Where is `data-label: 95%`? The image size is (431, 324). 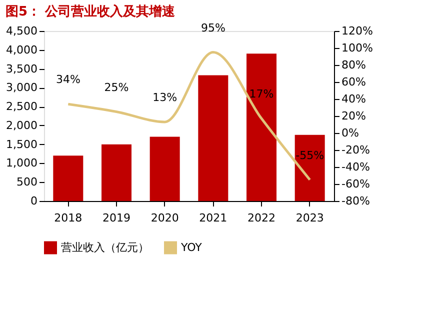 data-label: 95% is located at coordinates (213, 27).